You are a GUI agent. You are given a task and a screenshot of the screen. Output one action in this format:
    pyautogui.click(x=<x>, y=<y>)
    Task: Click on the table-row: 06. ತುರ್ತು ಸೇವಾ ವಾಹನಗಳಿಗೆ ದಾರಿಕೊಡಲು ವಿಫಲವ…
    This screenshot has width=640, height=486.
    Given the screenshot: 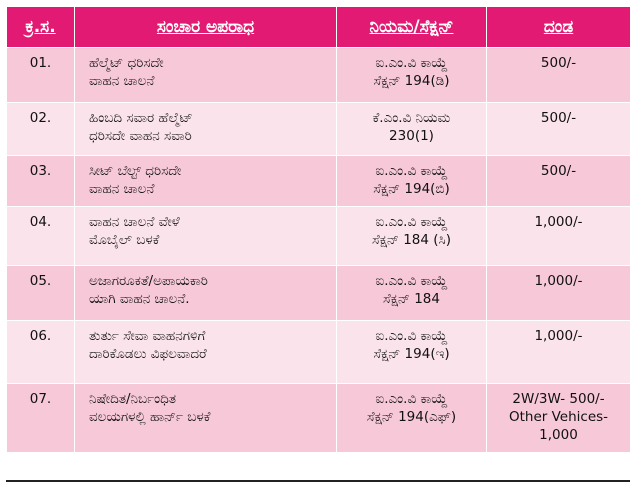 What is the action you would take?
    pyautogui.click(x=318, y=352)
    